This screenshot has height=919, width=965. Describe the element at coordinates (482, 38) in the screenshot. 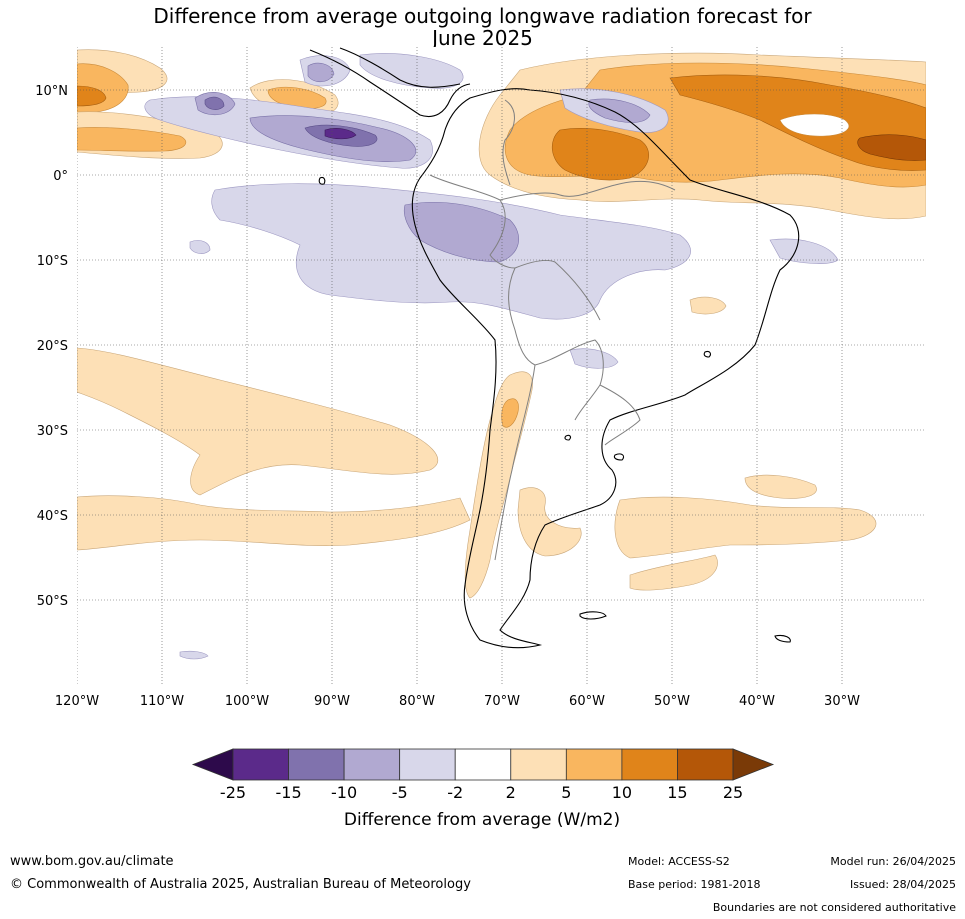

I see `title-line-2: June 2025` at that location.